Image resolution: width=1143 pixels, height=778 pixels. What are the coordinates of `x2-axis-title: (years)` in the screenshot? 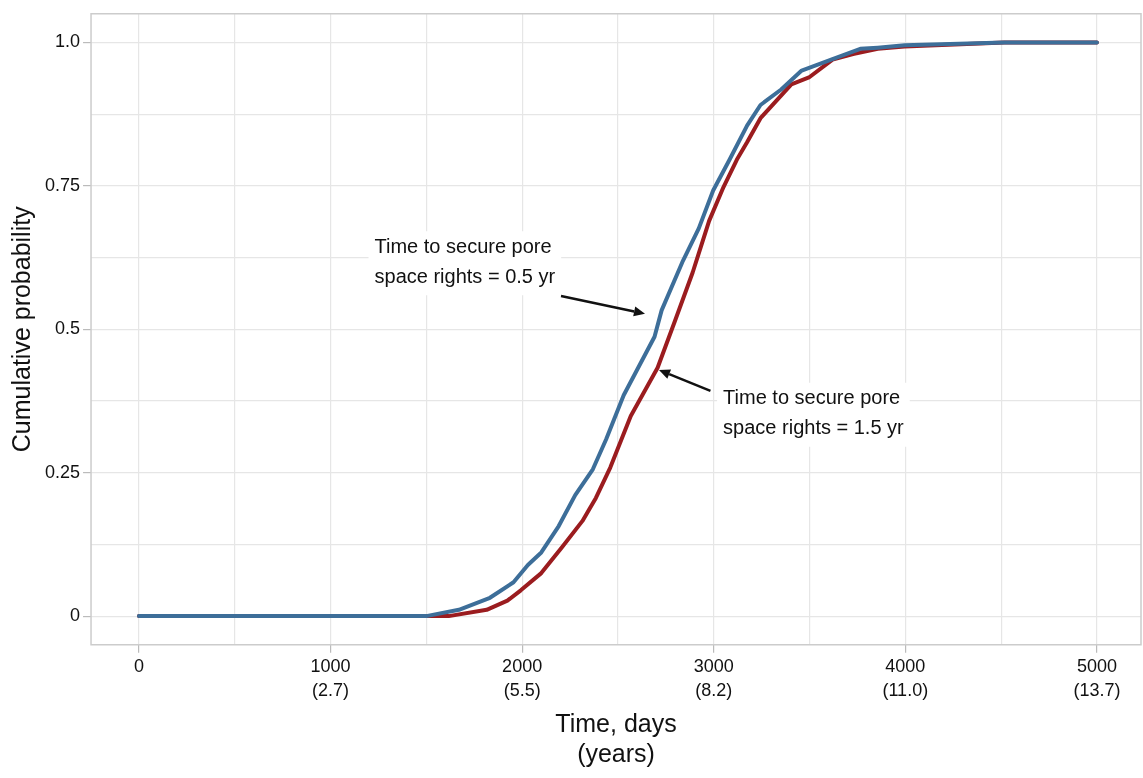 It's located at (616, 752).